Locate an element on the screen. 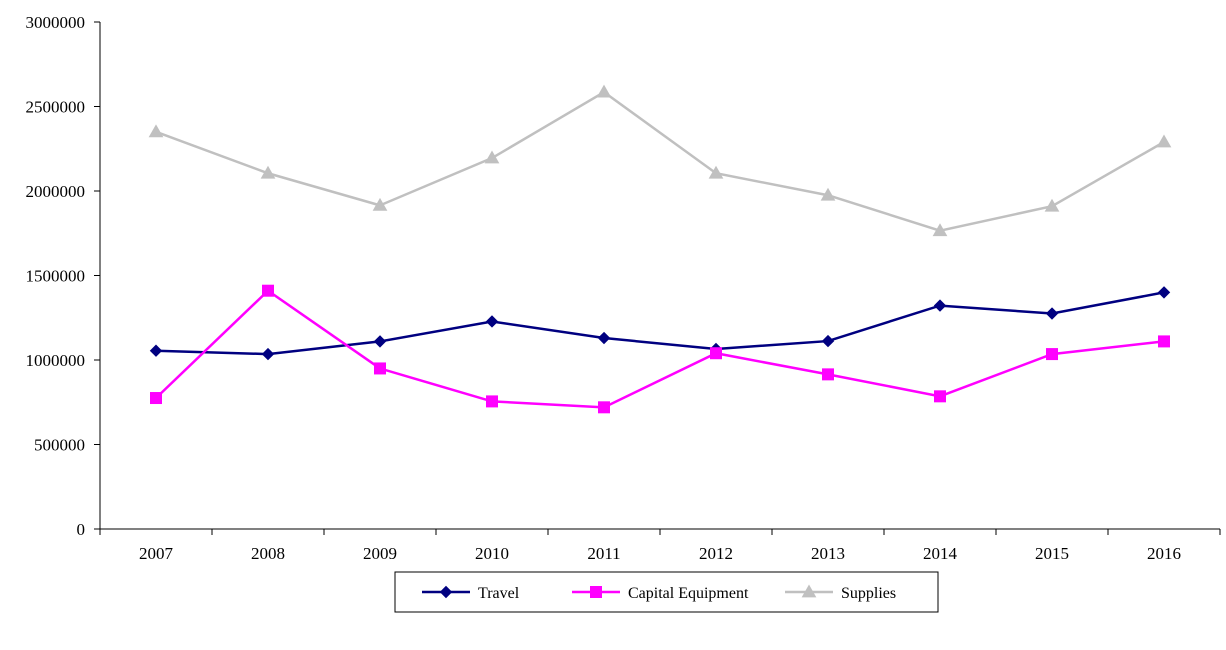 The height and width of the screenshot is (650, 1226). x-tick-label: 2008 is located at coordinates (268, 553).